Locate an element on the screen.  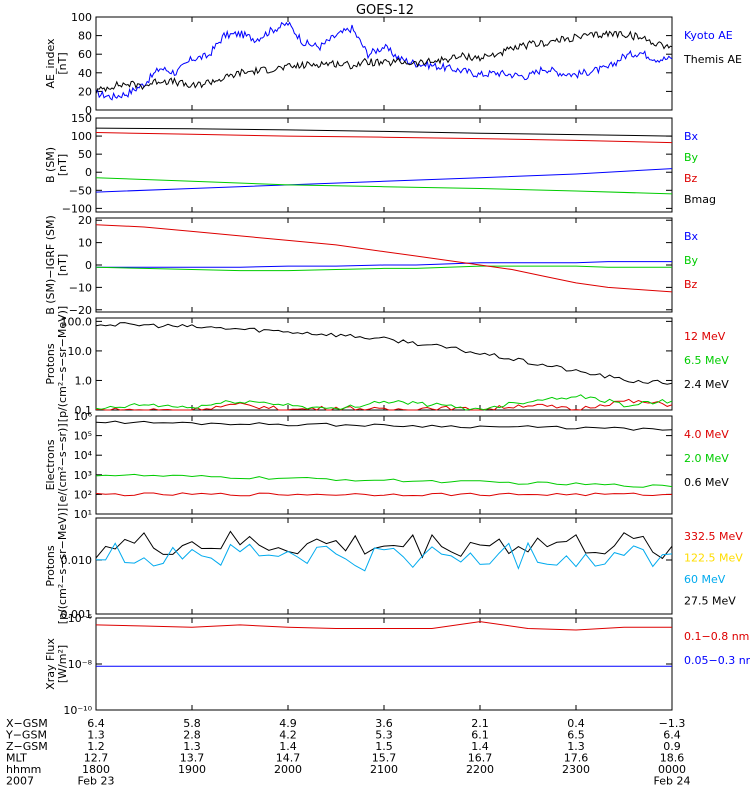
series-line-bx is located at coordinates (384, 264).